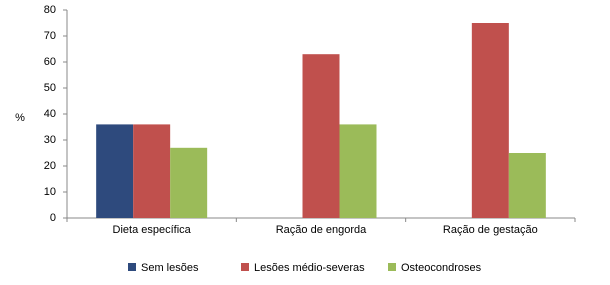 This screenshot has width=610, height=285. I want to click on x-tick-label: Ração de engorda, so click(321, 230).